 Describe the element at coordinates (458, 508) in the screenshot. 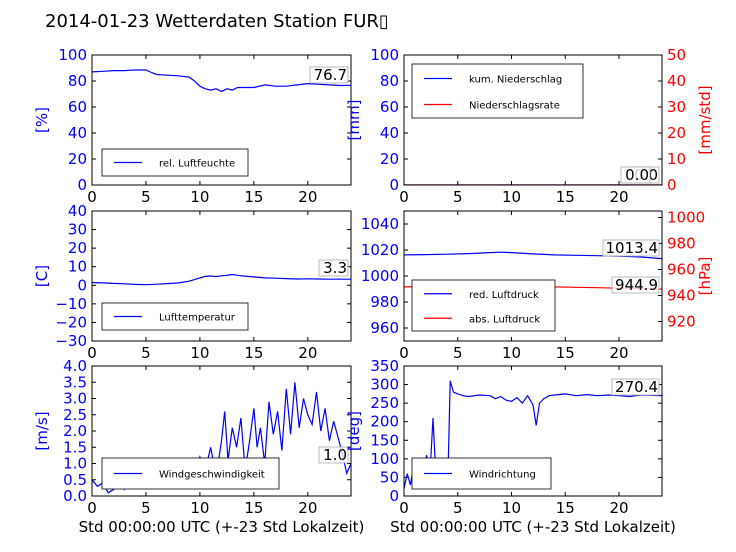

I see `winddirection-xtick-label-1: 5` at that location.